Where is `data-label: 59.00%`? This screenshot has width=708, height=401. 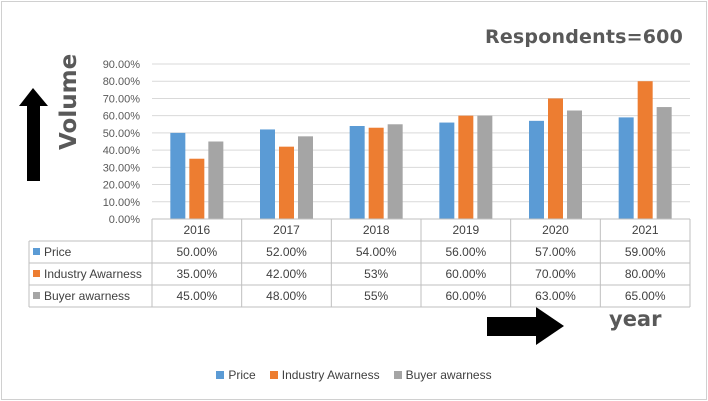
data-label: 59.00% is located at coordinates (645, 252).